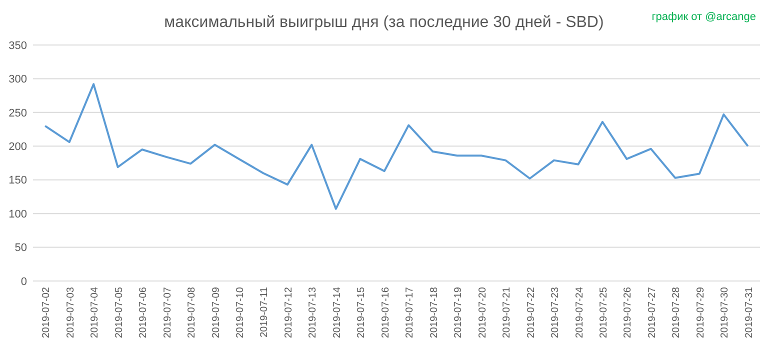  Describe the element at coordinates (46, 312) in the screenshot. I see `x-tick-label: 2019-07-02` at that location.